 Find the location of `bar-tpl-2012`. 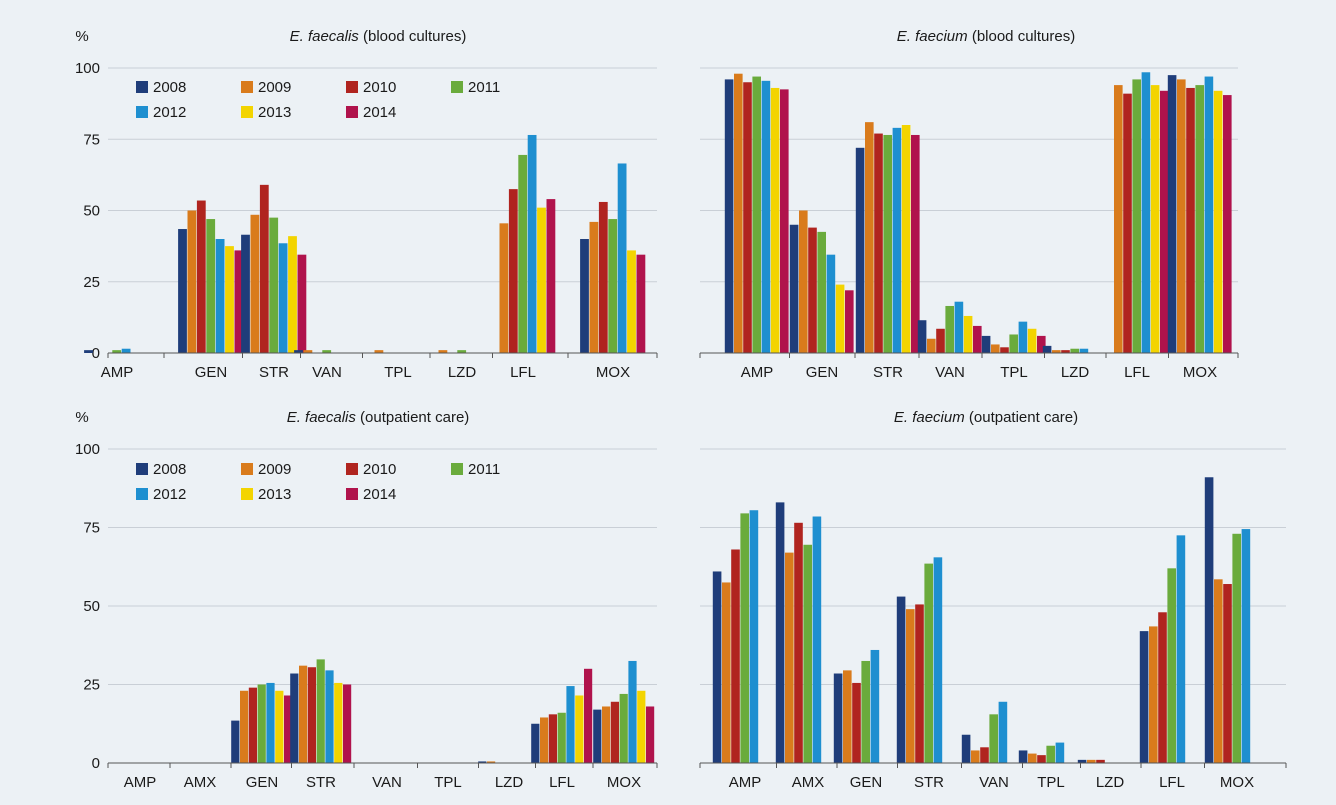

bar-tpl-2012 is located at coordinates (1023, 337).